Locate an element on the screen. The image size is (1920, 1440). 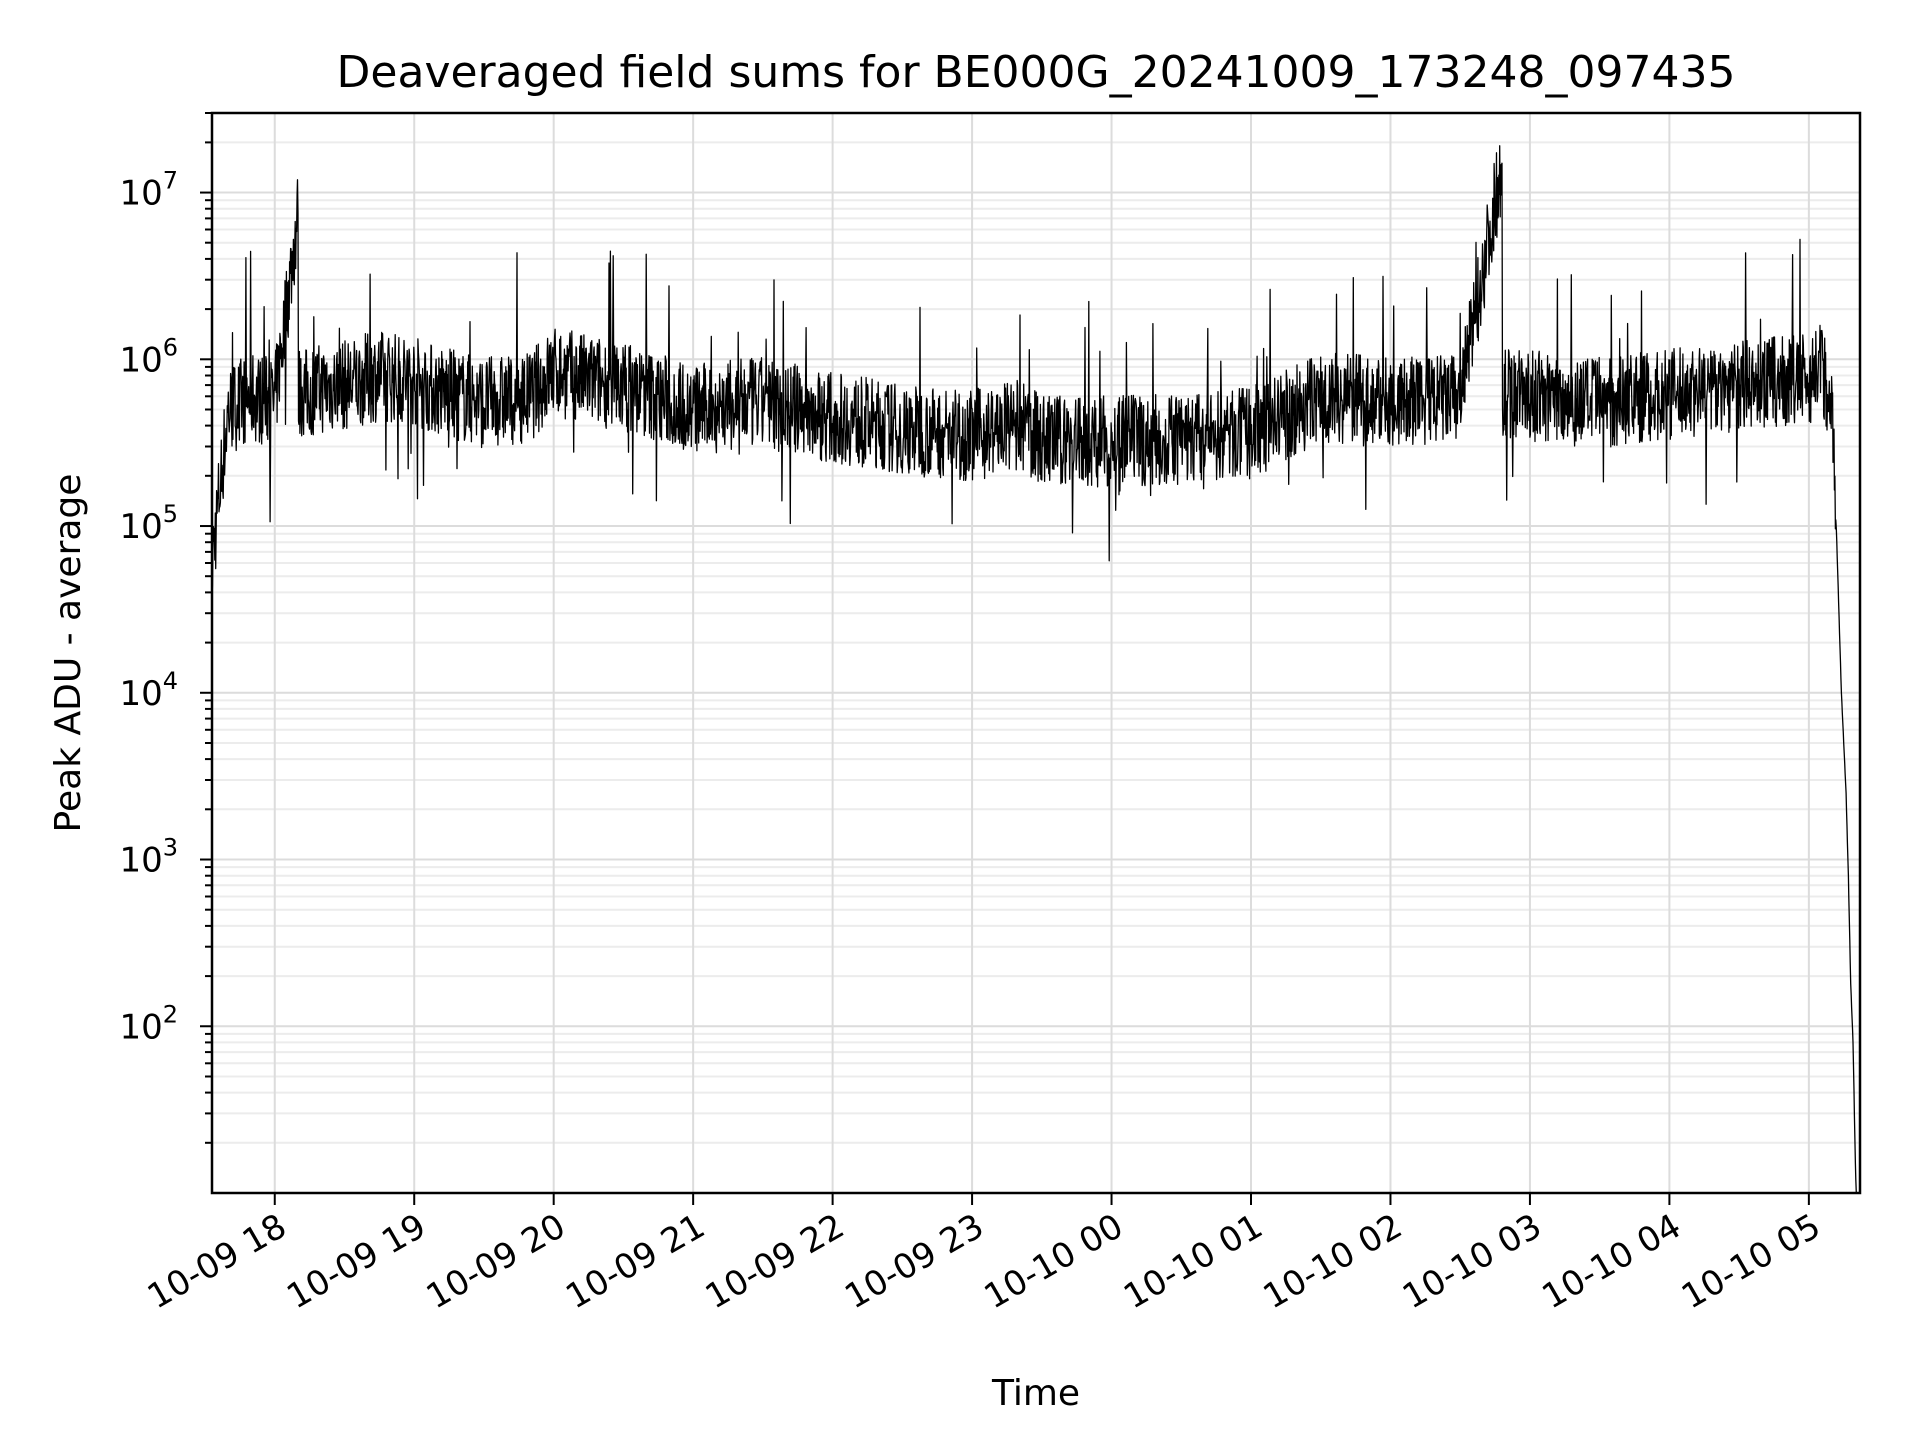
y-axis-label: Peak ADU - average is located at coordinates (68, 653).